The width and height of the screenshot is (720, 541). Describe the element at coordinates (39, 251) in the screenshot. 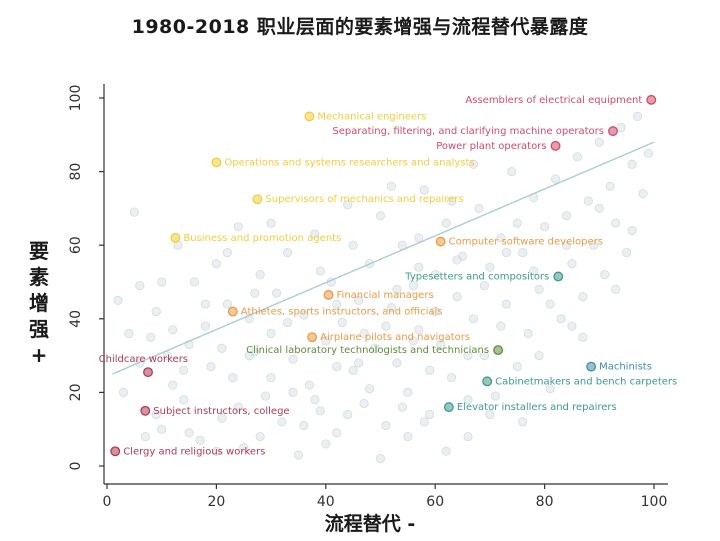

I see `y-axis-label-char: 要` at that location.